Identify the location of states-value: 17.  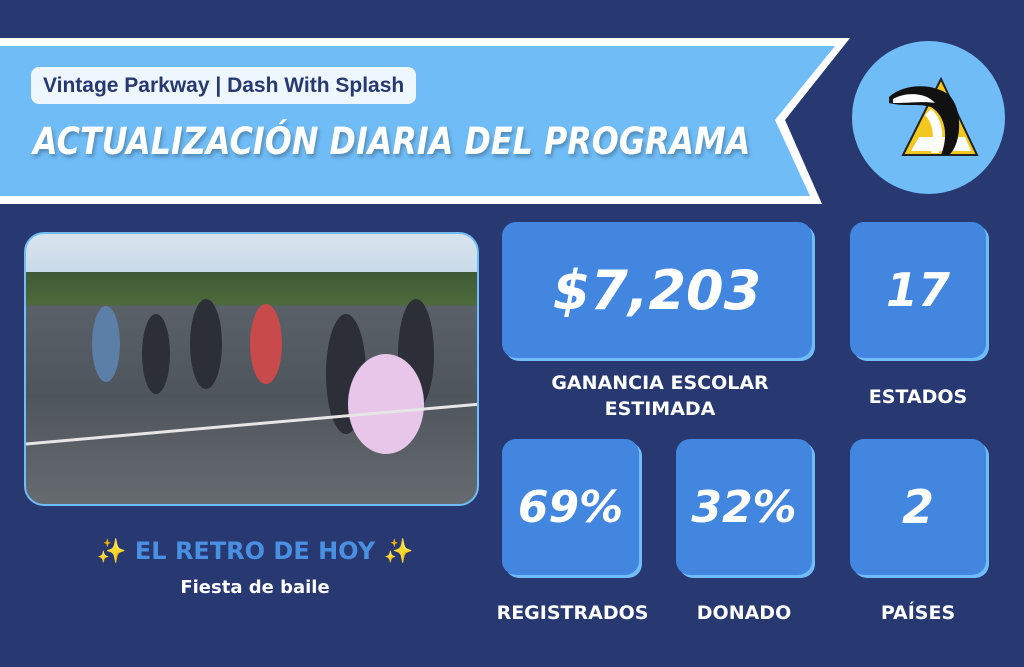
(917, 290).